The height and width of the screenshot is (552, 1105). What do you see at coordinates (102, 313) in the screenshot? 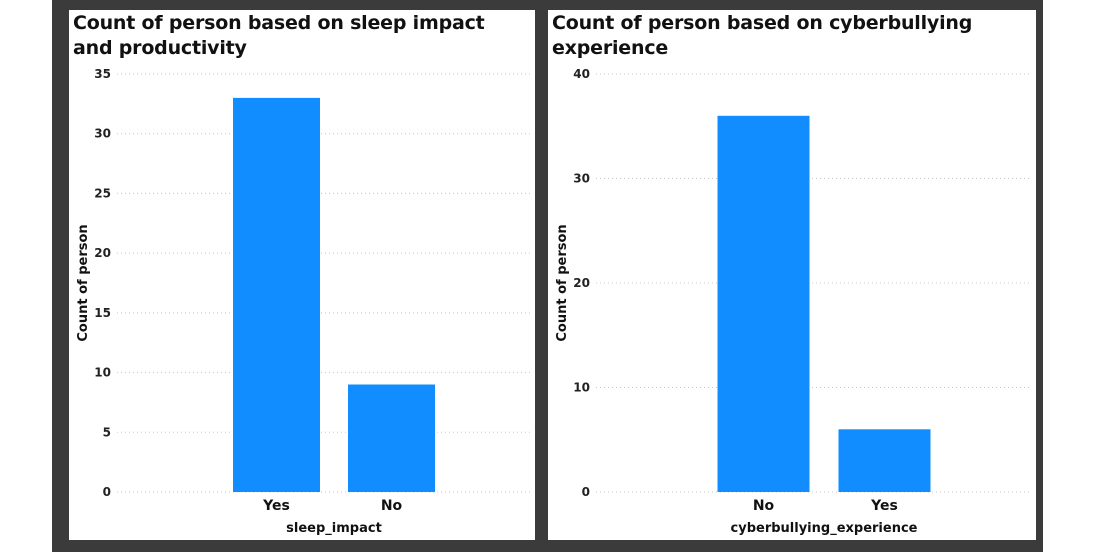
I see `y-tick-label: 15` at bounding box center [102, 313].